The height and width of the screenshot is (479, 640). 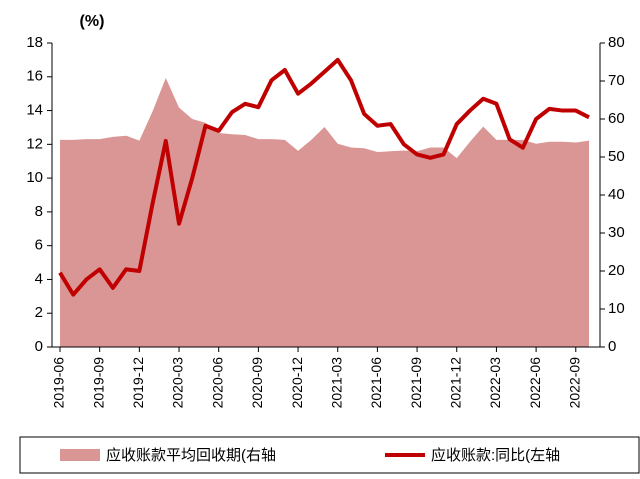 I want to click on x-tick-label: 2021-03, so click(x=336, y=383).